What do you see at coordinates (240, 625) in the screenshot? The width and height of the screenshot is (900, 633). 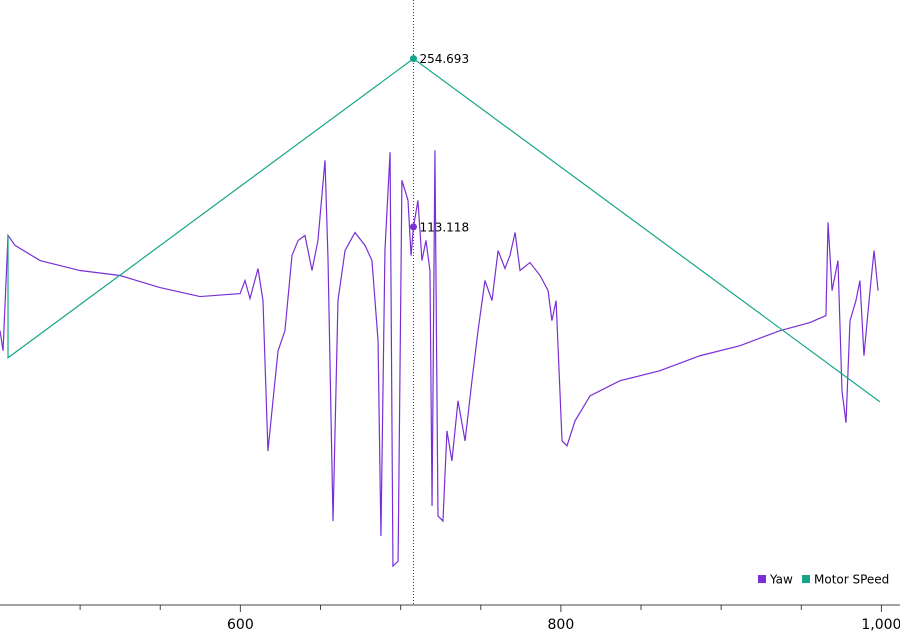 I see `x-tick-label: 600` at bounding box center [240, 625].